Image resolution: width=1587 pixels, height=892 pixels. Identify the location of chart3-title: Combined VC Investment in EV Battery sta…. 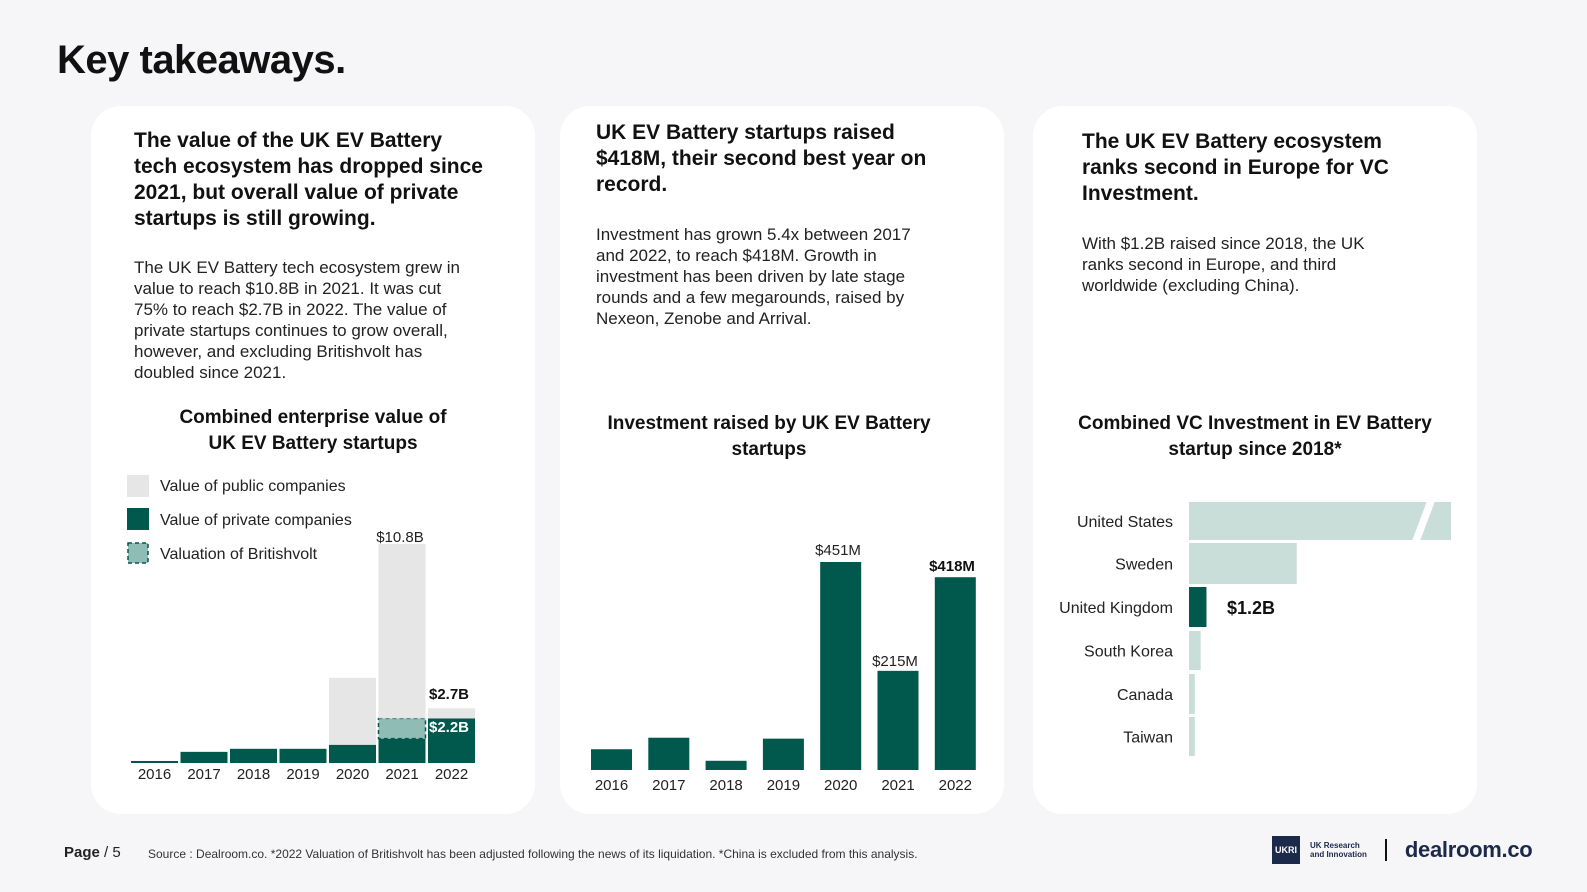
(1255, 436).